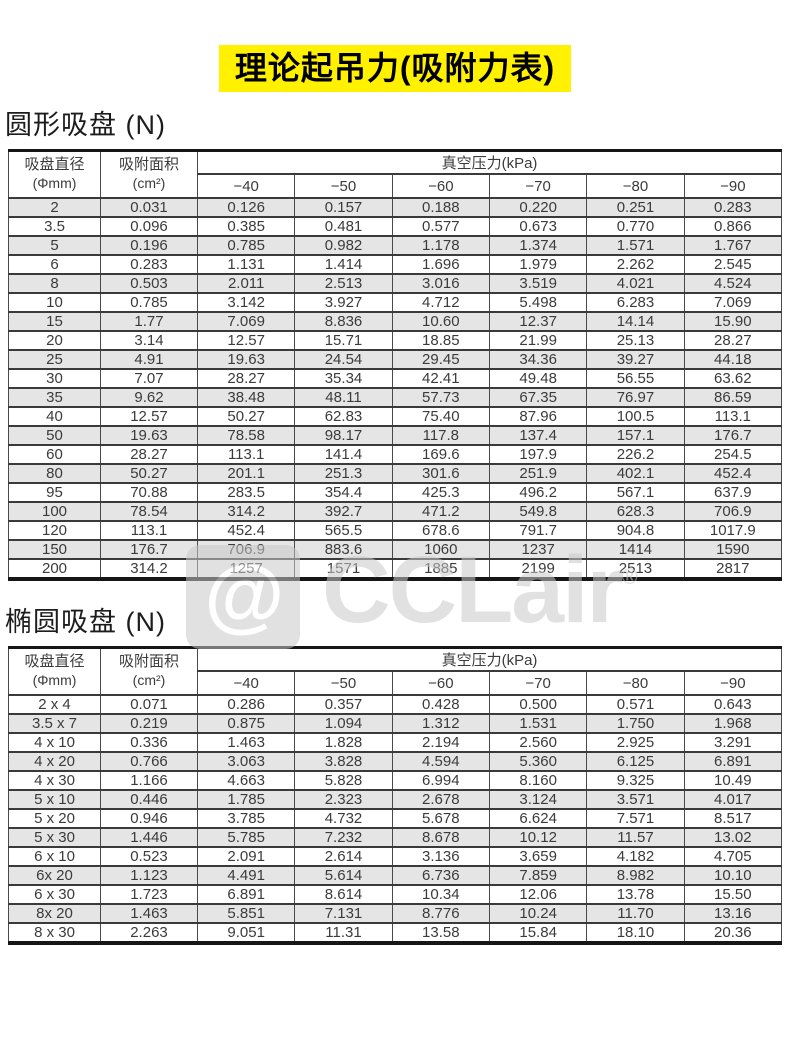 This screenshot has height=1041, width=790. I want to click on table-cell: 1.414, so click(343, 264).